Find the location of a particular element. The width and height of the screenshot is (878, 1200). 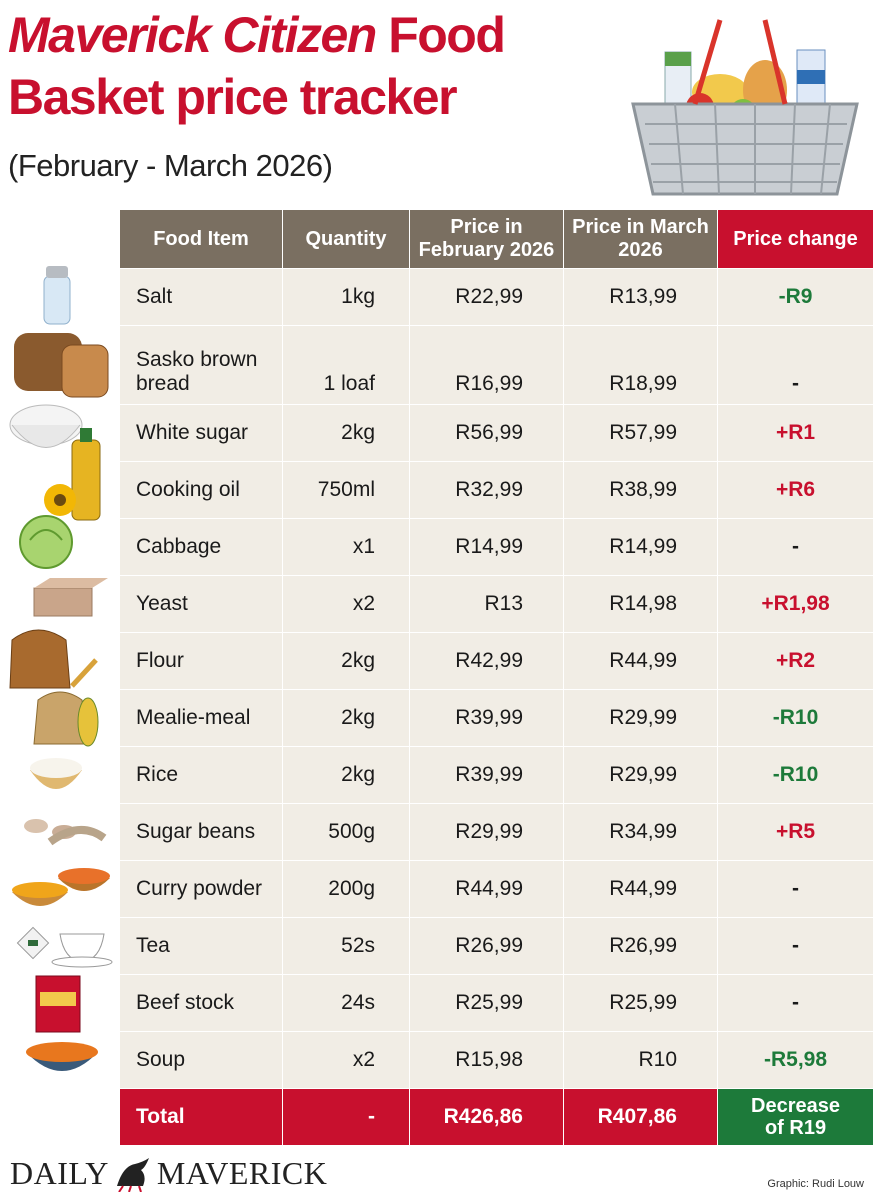

total-quantity: - is located at coordinates (346, 1117).